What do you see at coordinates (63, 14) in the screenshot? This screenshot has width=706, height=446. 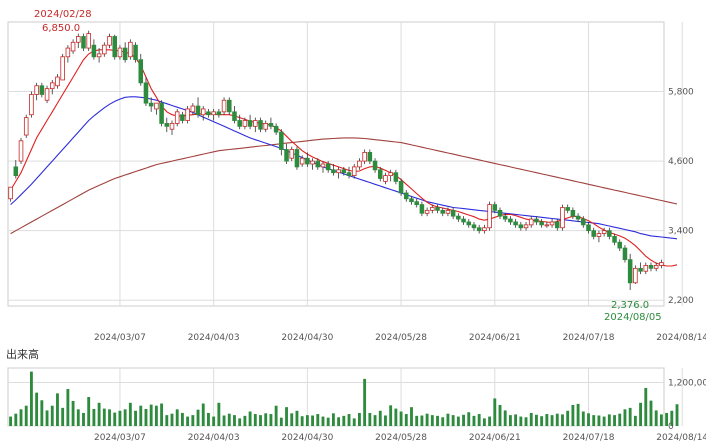 I see `high-date-label: 2024/02/28` at bounding box center [63, 14].